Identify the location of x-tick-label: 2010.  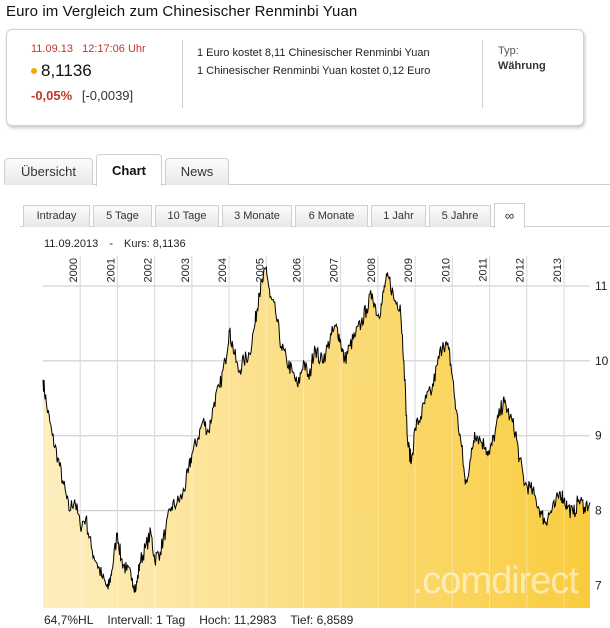
(446, 270).